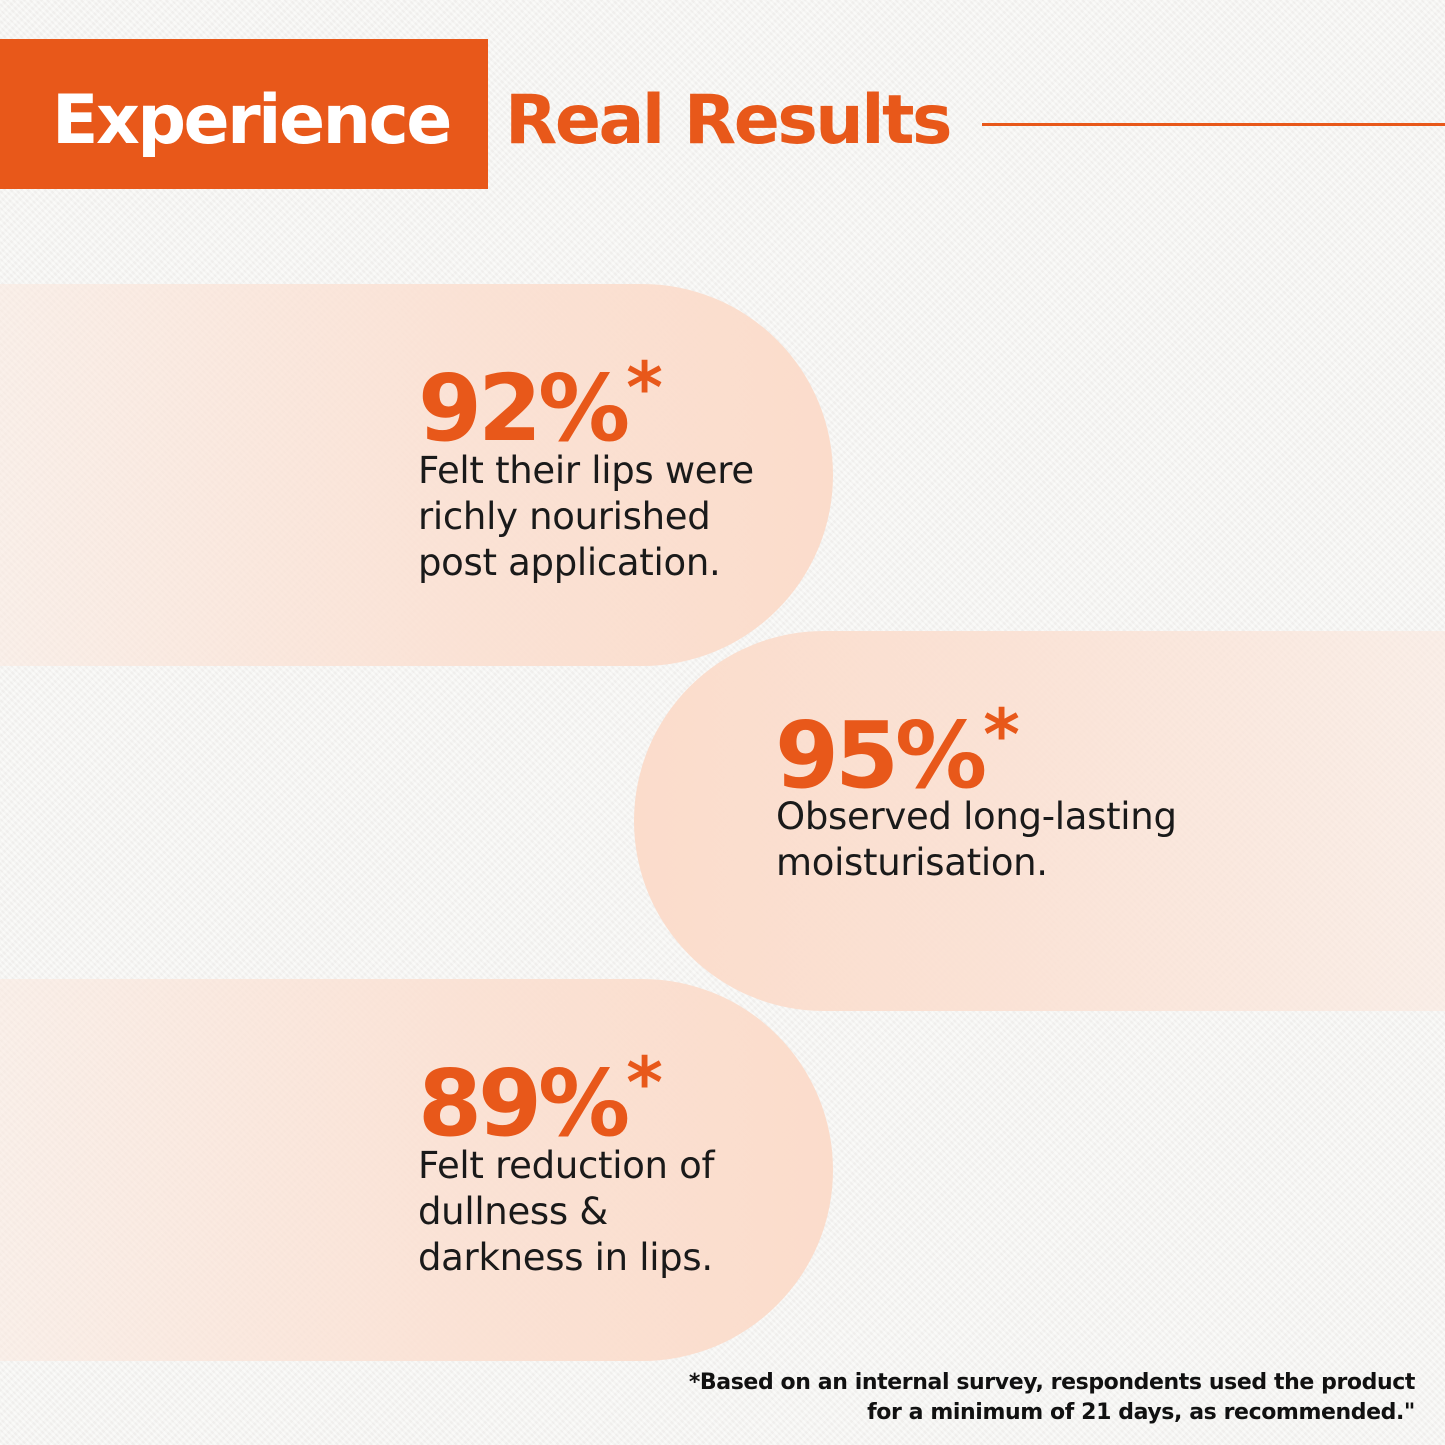 This screenshot has height=1445, width=1445. I want to click on stat-2-asterisk: *, so click(1001, 735).